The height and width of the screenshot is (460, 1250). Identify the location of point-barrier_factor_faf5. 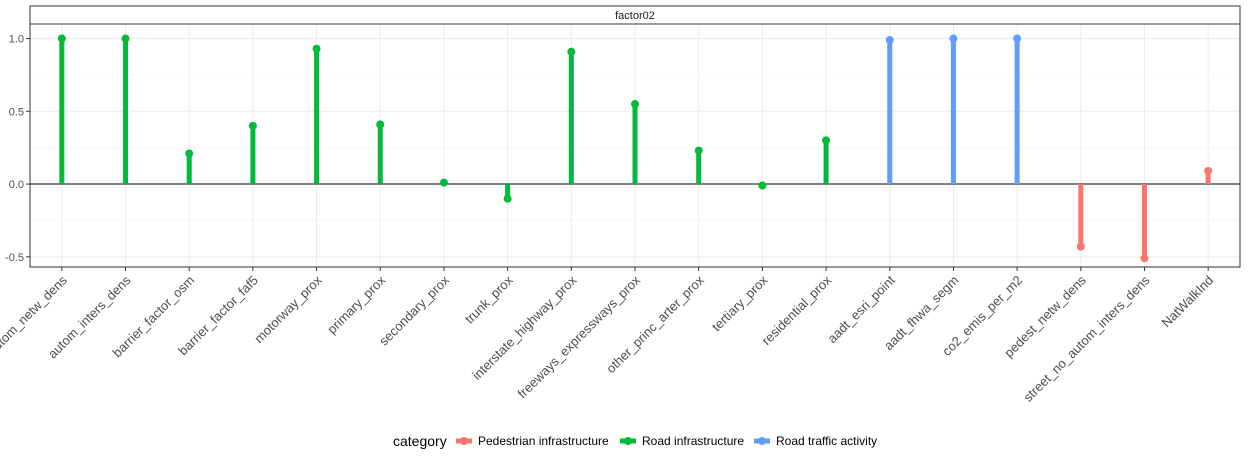
(252, 125).